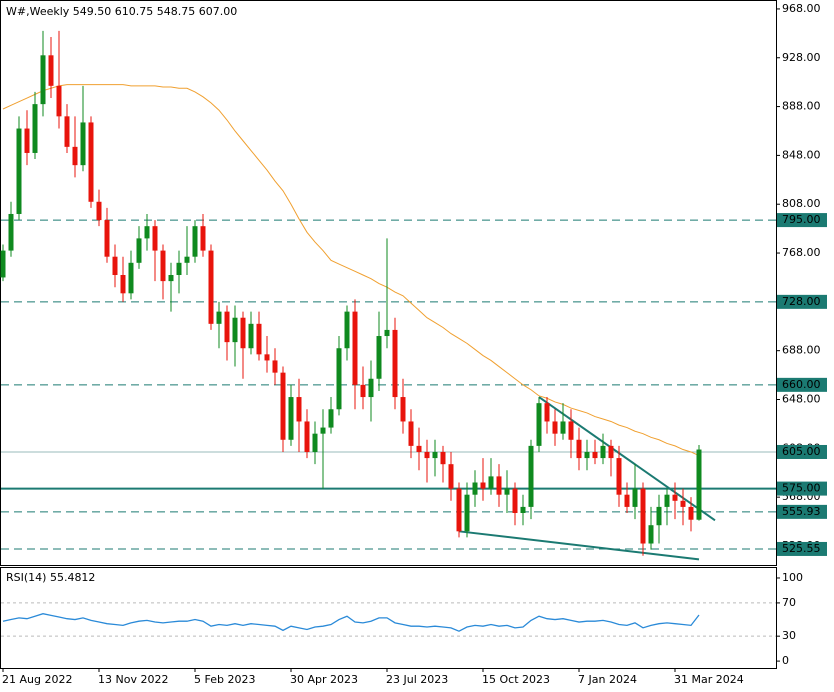  I want to click on rsi-label: RSI(14) 55.4812, so click(50, 577).